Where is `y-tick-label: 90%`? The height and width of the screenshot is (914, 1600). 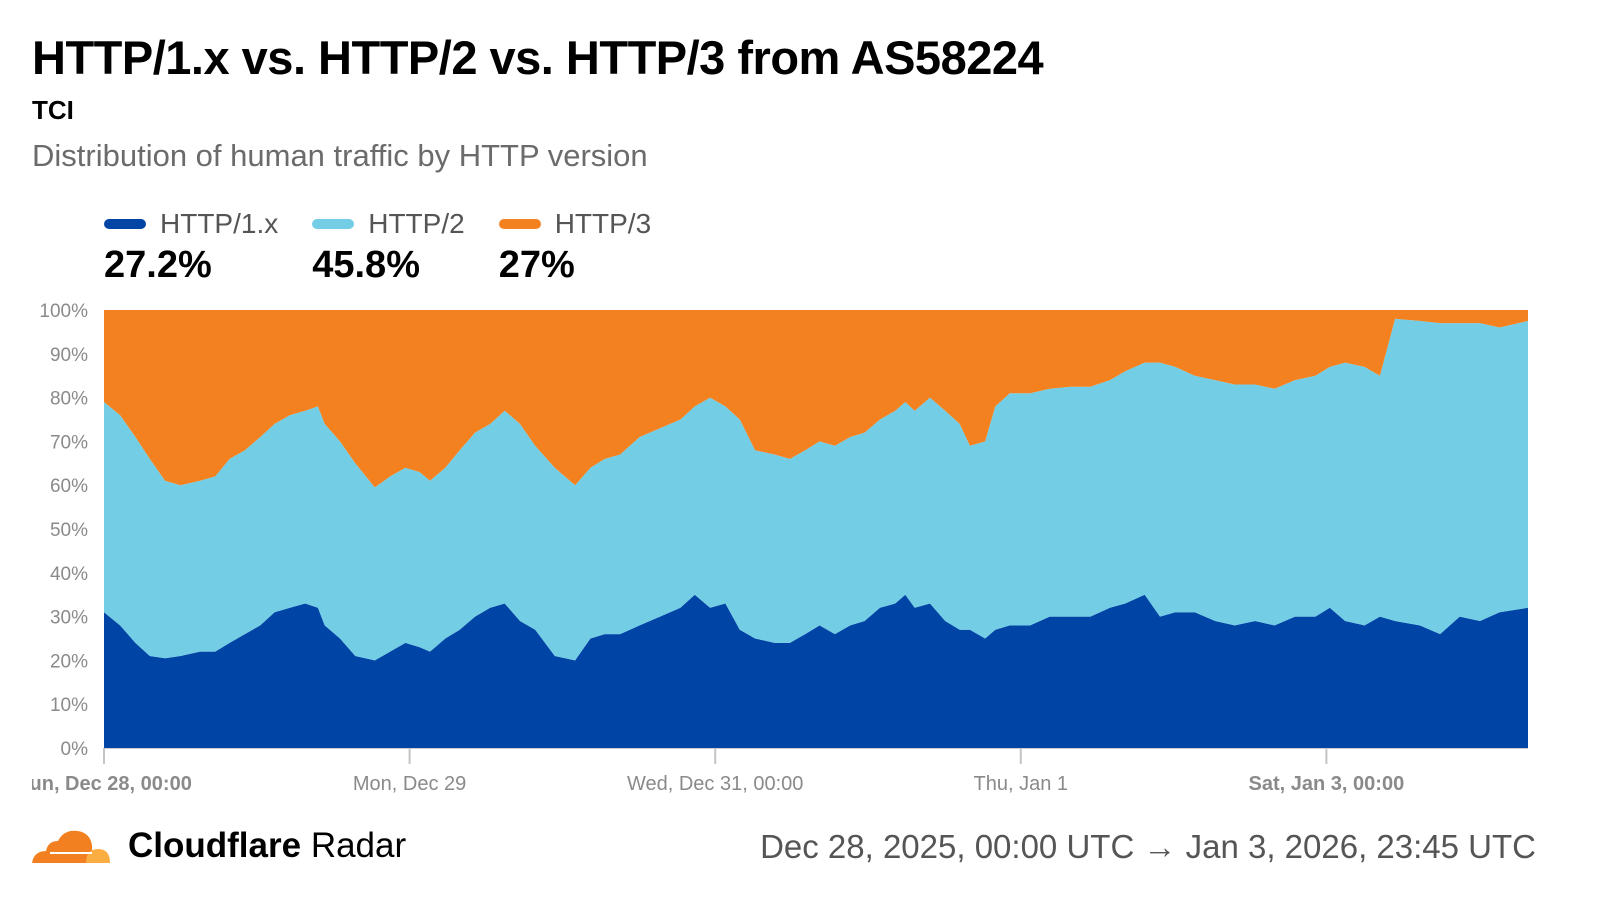
y-tick-label: 90% is located at coordinates (69, 355).